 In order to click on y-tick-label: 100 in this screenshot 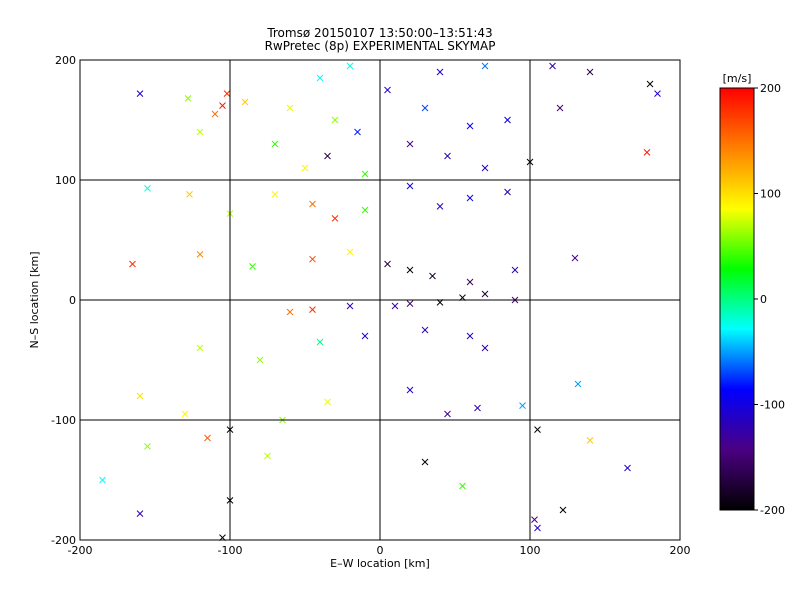, I will do `click(65, 180)`.